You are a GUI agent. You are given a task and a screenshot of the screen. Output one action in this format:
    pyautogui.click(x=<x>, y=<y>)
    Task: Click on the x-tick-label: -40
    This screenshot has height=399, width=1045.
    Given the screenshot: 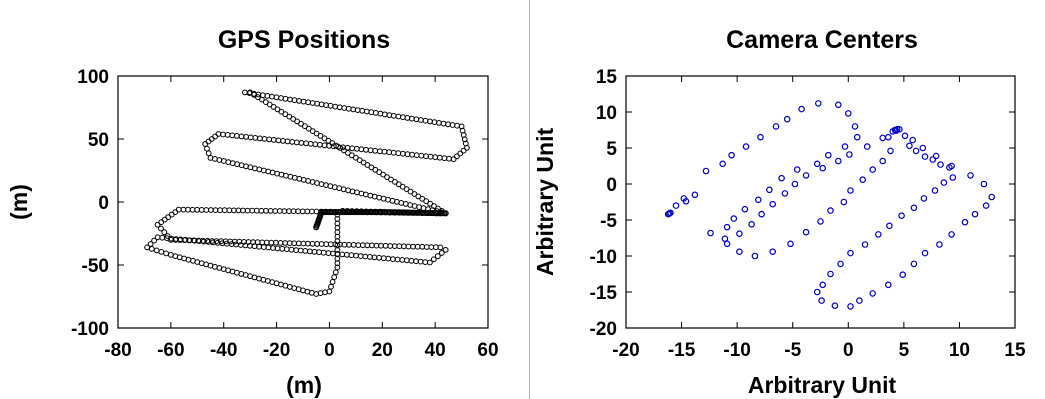 What is the action you would take?
    pyautogui.click(x=223, y=350)
    